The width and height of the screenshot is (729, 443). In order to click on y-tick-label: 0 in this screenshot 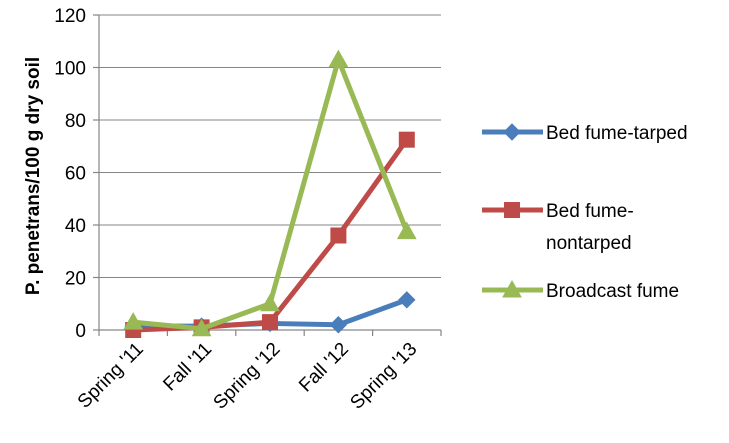, I will do `click(80, 331)`.